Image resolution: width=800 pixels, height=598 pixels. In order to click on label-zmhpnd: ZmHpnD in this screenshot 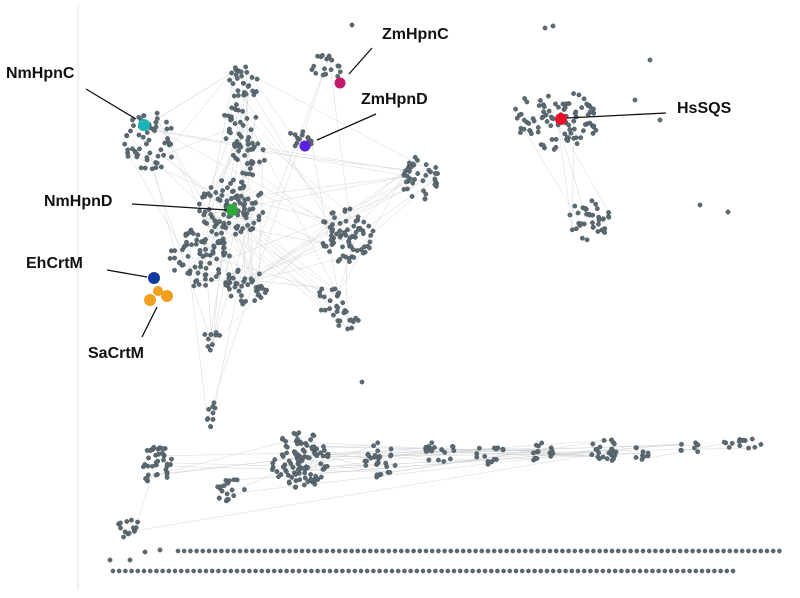, I will do `click(394, 99)`.